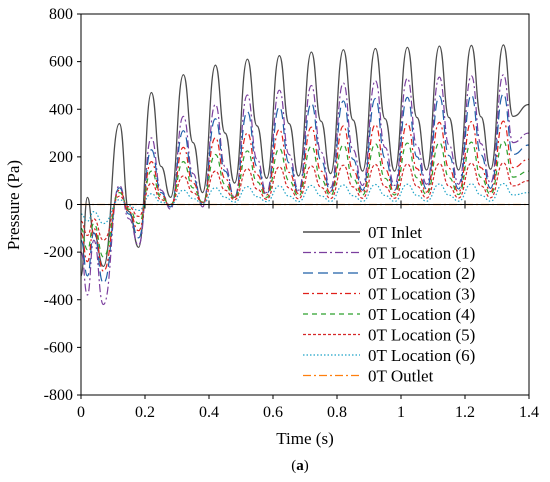 Image resolution: width=550 pixels, height=482 pixels. Describe the element at coordinates (13, 205) in the screenshot. I see `y-axis-title: Pressure (Pa)` at that location.